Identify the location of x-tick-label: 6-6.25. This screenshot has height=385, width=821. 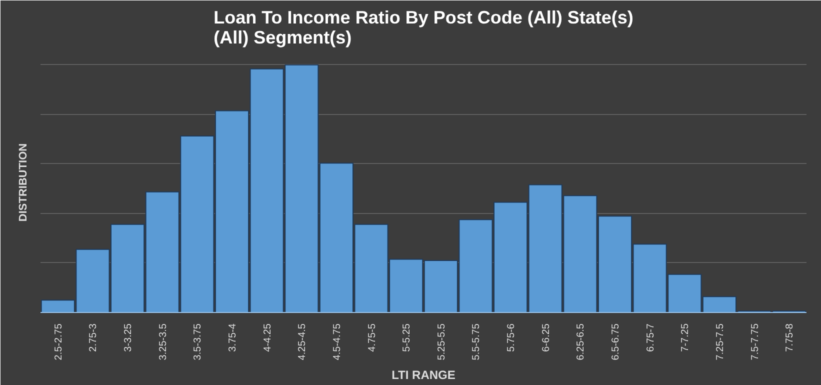
(546, 337).